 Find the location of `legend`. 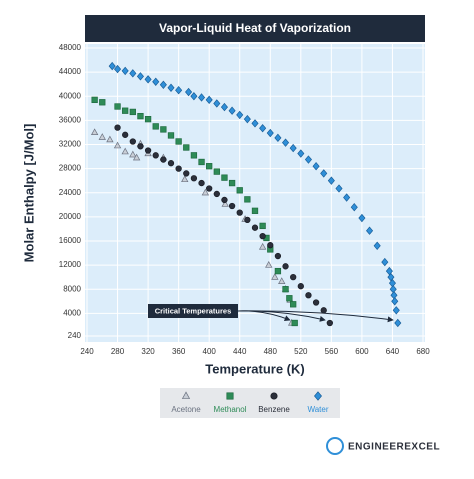

legend is located at coordinates (250, 403).